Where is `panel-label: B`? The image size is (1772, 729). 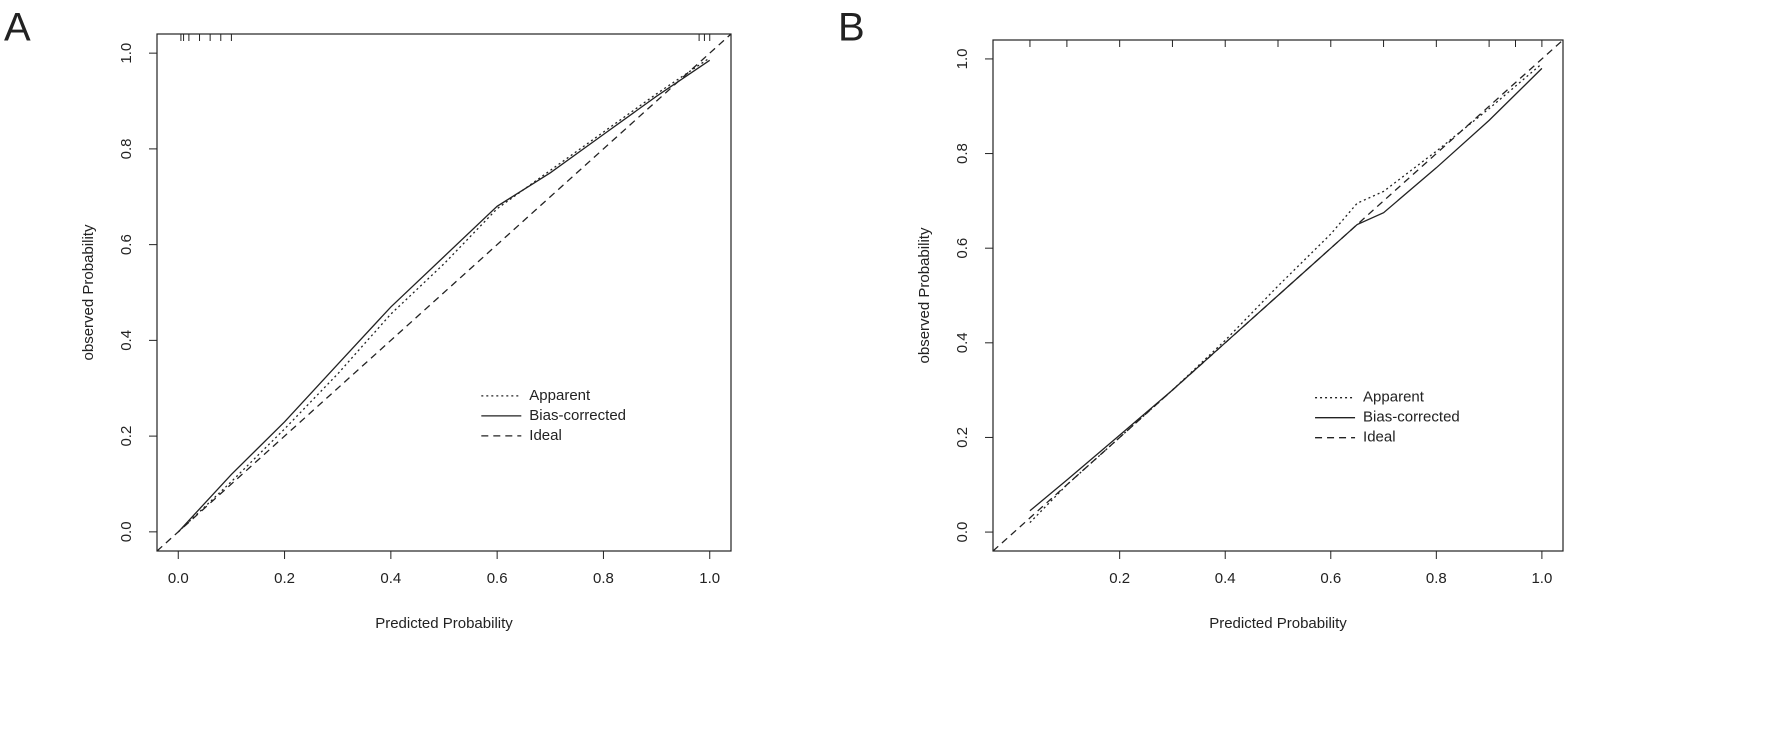
panel-label: B is located at coordinates (851, 28).